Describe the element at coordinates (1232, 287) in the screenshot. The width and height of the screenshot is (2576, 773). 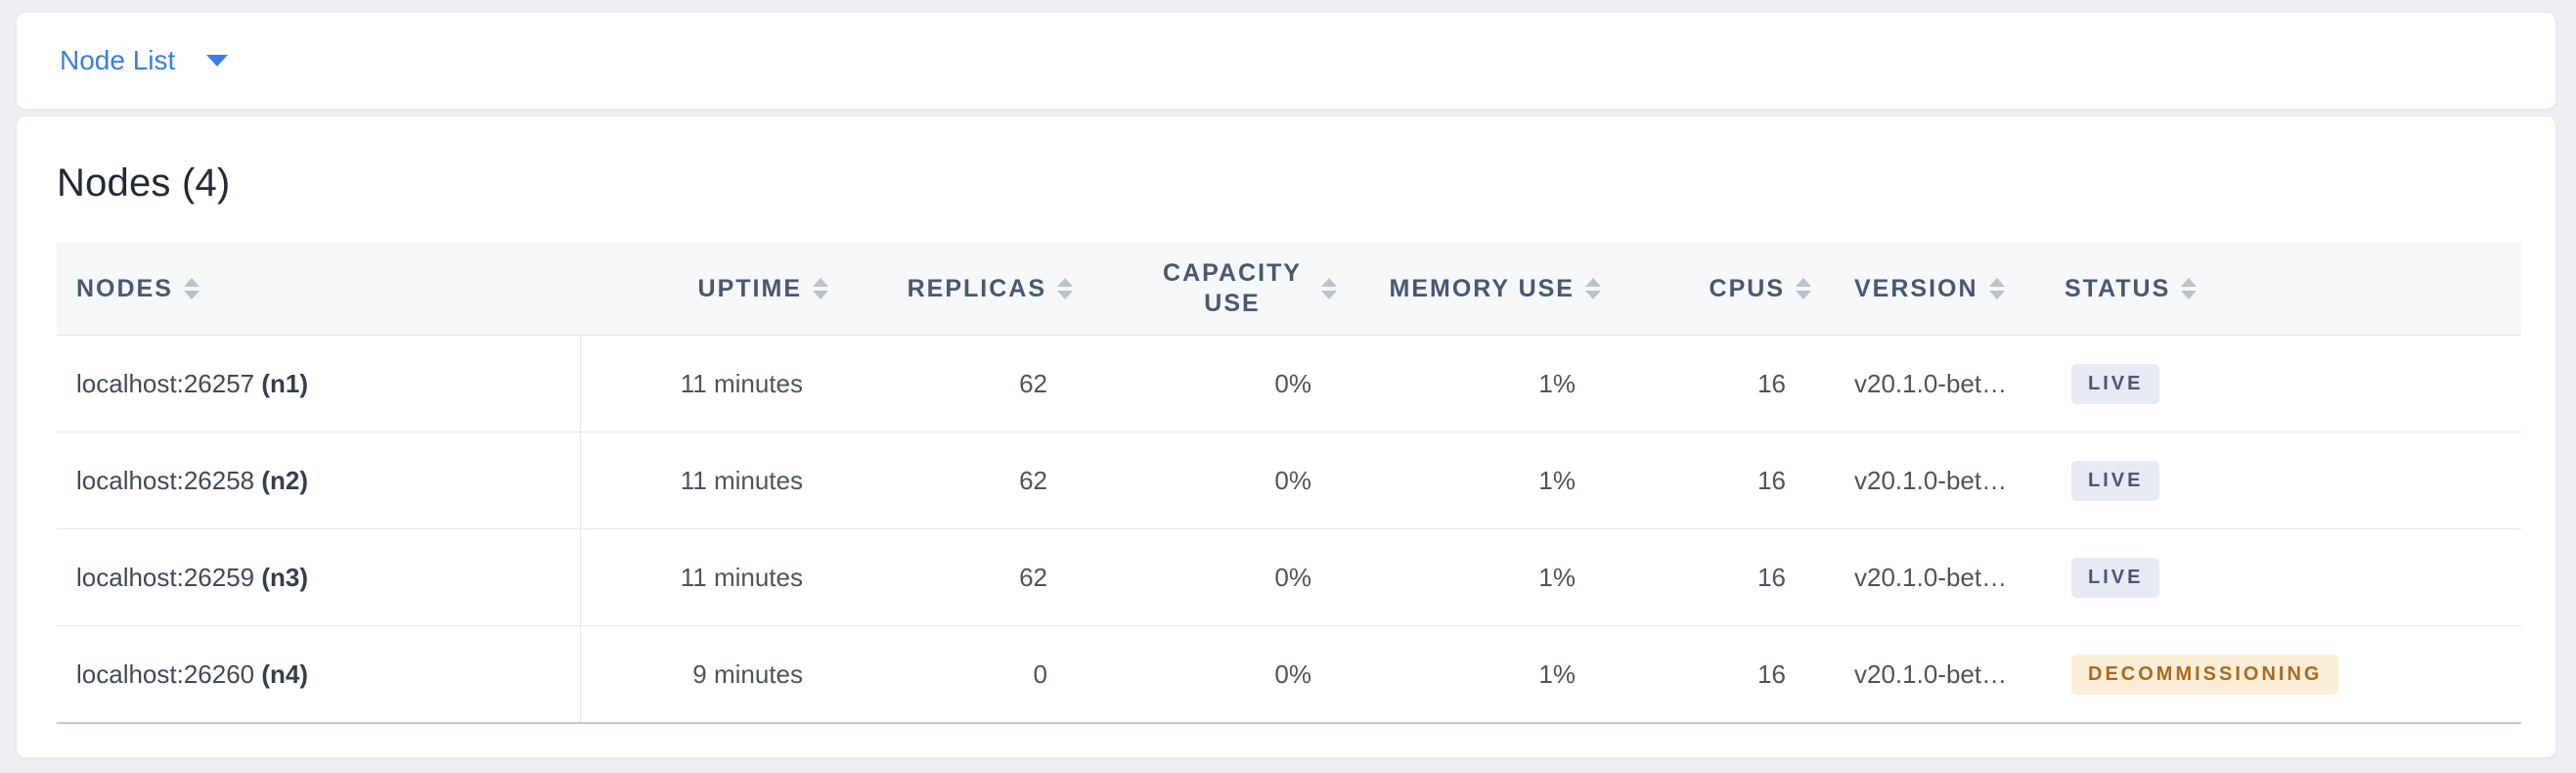
I see `column-label: CAPACITY USE` at that location.